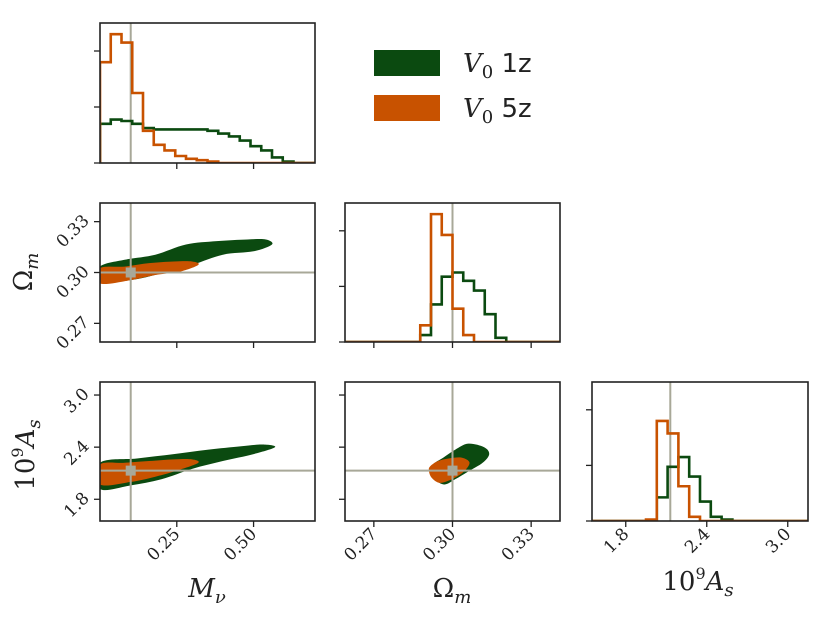 This screenshot has height=623, width=830. Describe the element at coordinates (130, 272) in the screenshot. I see `truth-marker-Mnu_Om` at that location.